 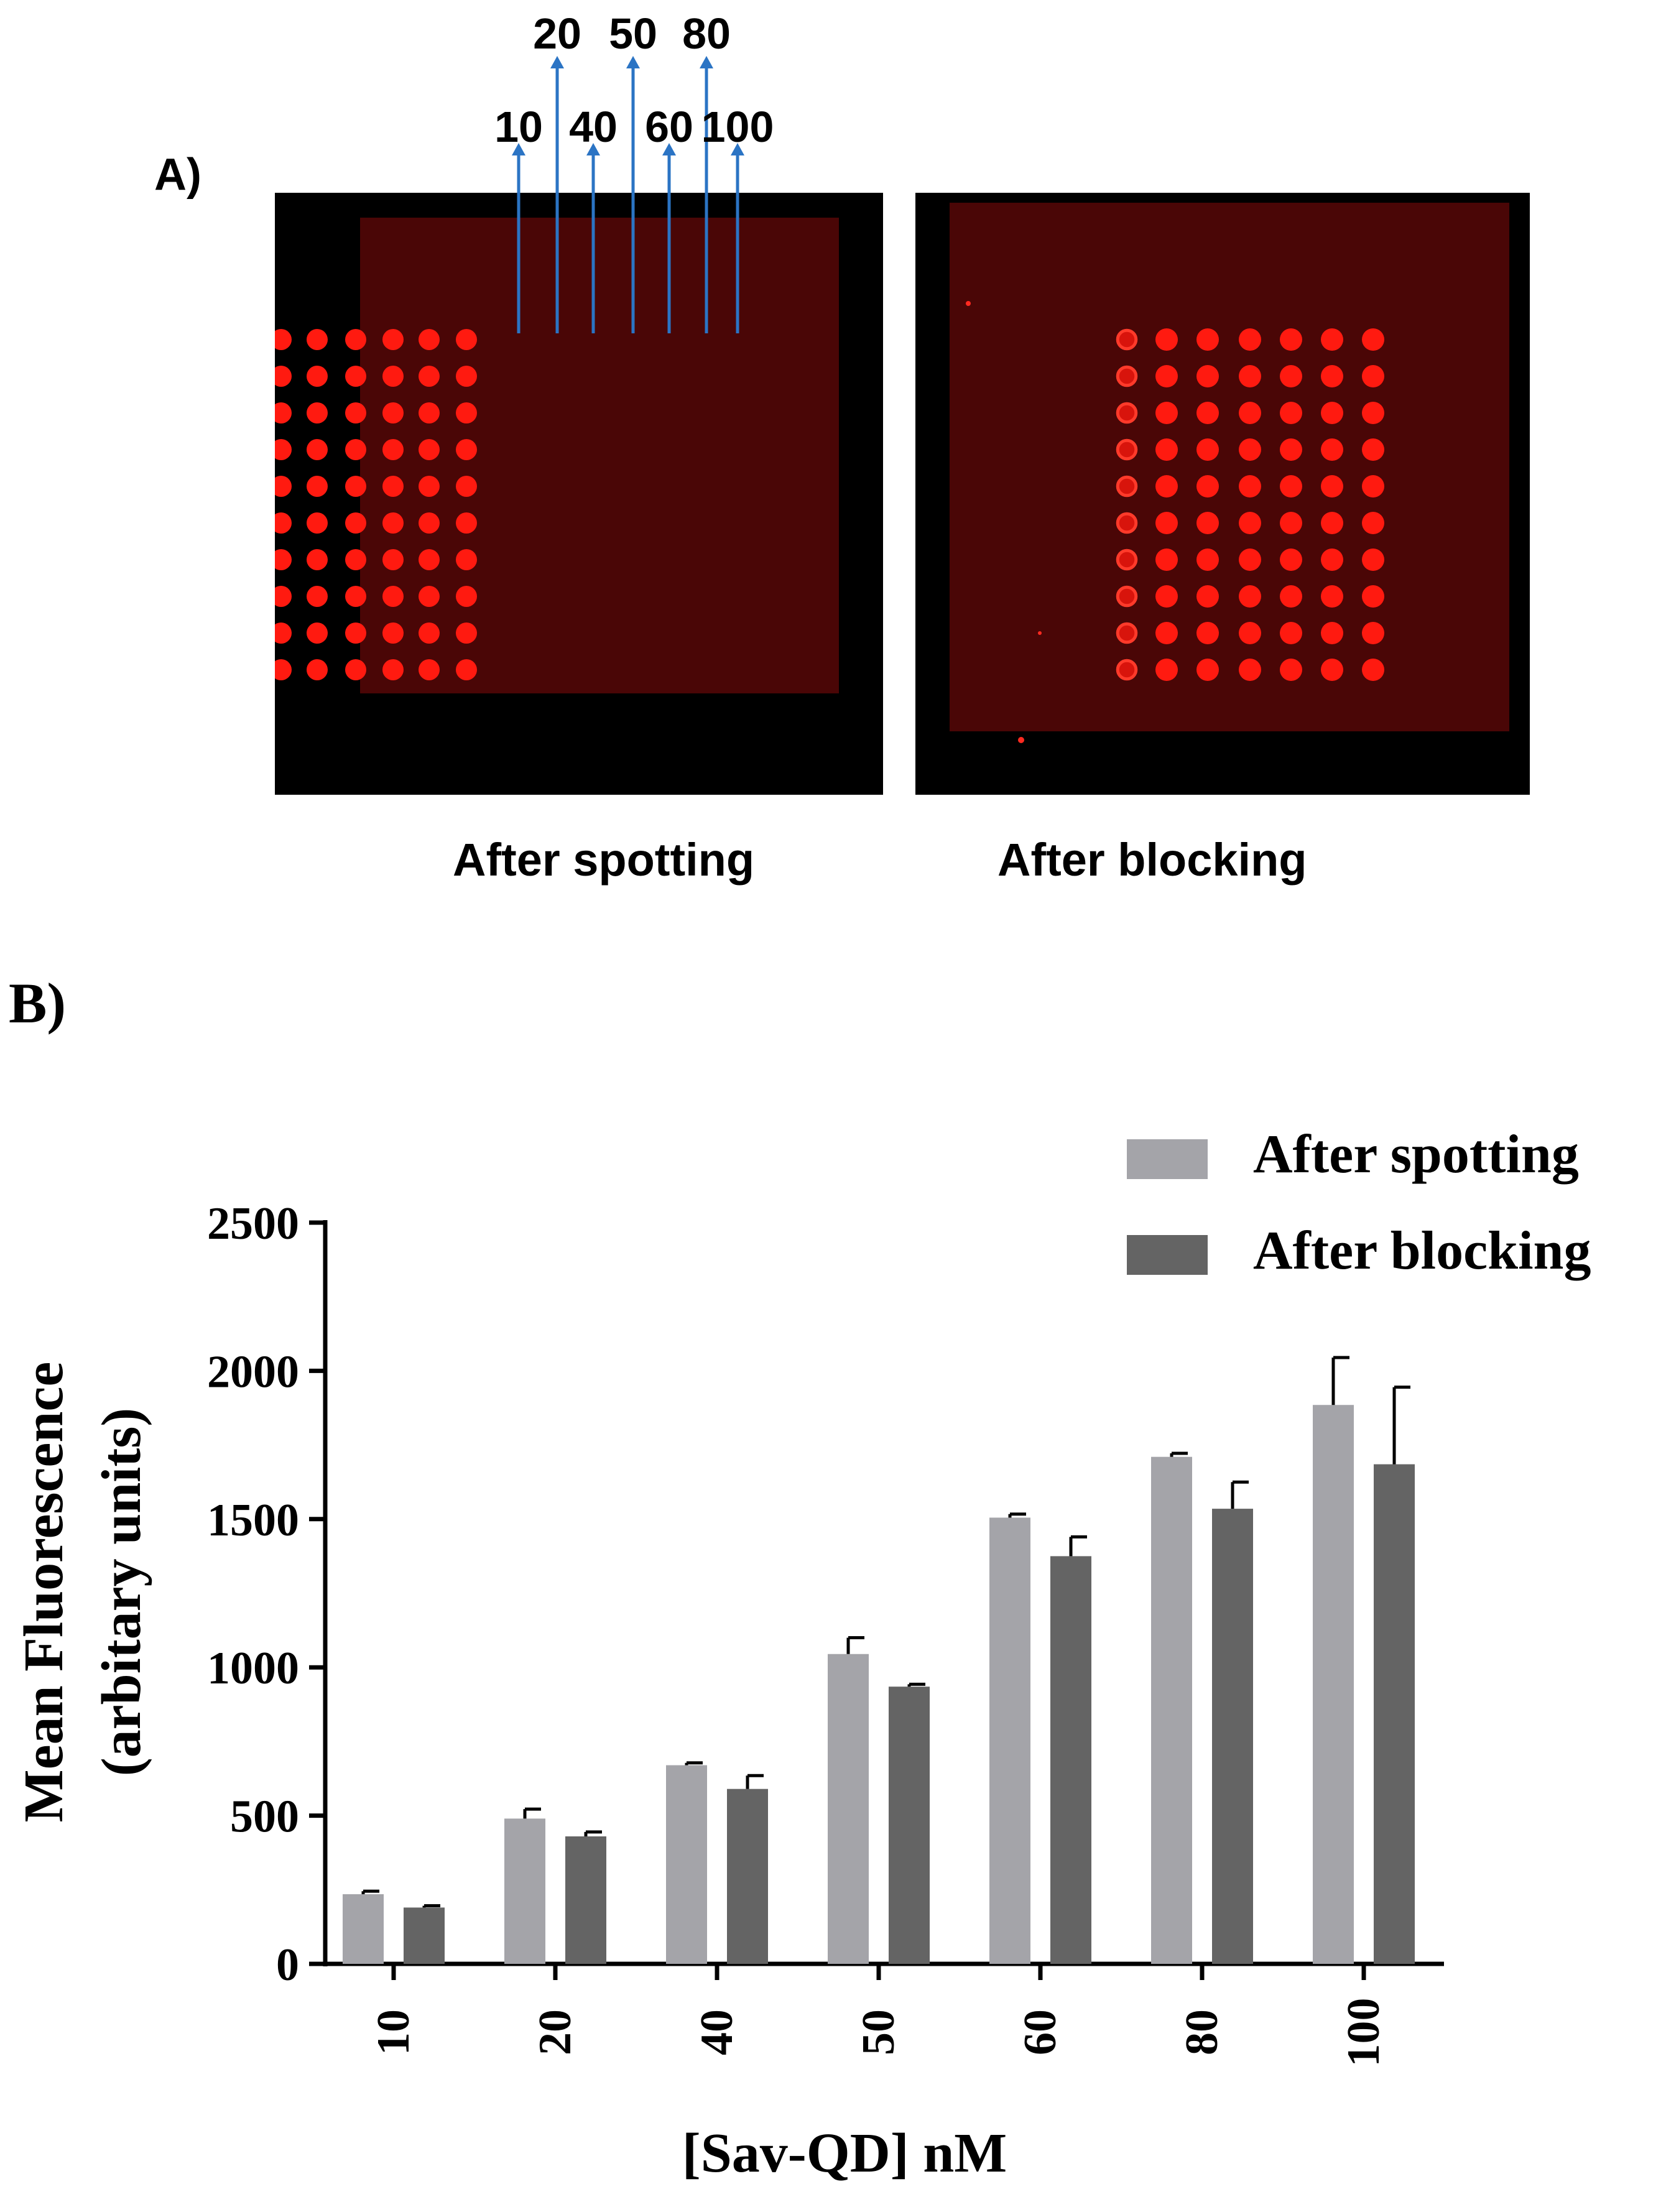 What do you see at coordinates (178, 175) in the screenshot?
I see `panel-a-label: A)` at bounding box center [178, 175].